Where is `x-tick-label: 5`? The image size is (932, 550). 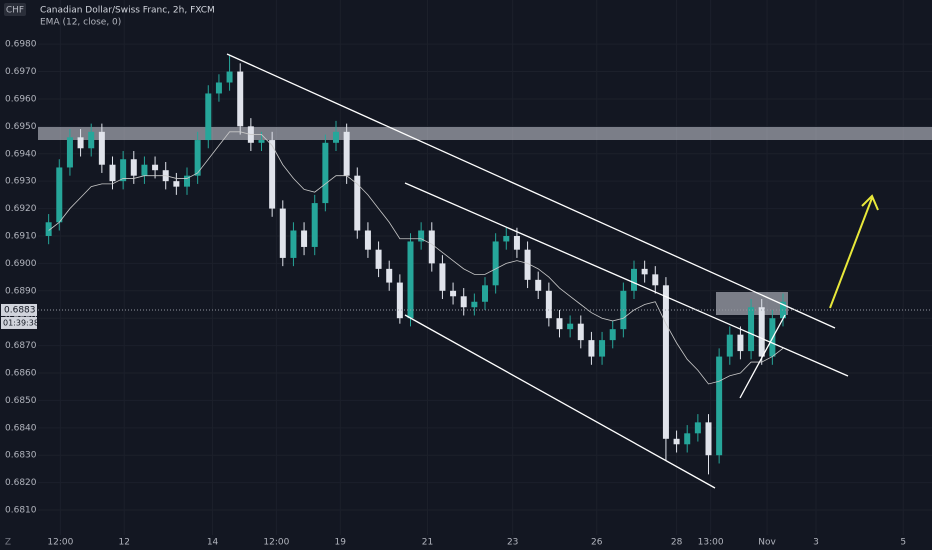
x-tick-label: 5 is located at coordinates (903, 543).